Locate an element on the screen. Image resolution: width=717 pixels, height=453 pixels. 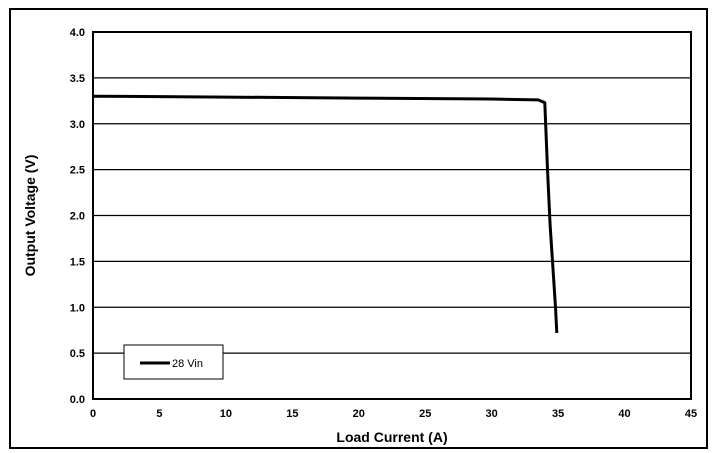
x-tick-label: 15 is located at coordinates (292, 414).